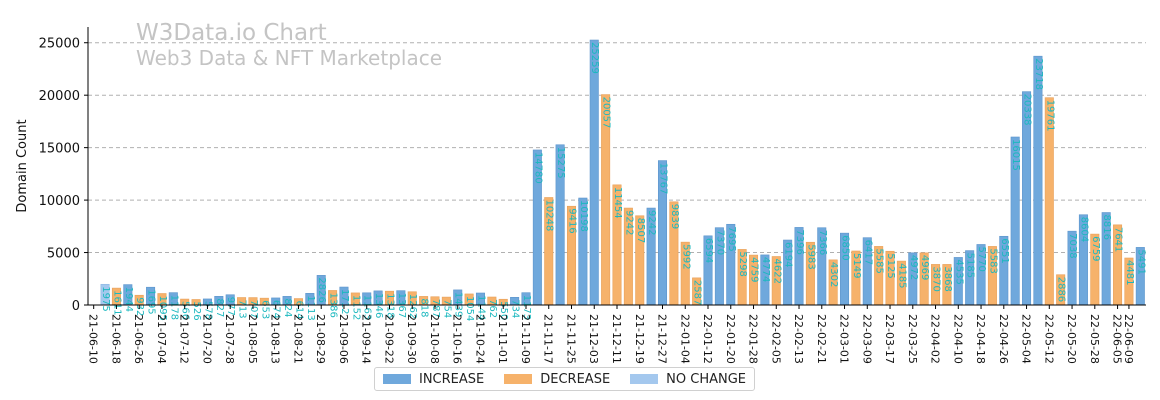 The height and width of the screenshot is (400, 1160). I want to click on legend-item-decrease: DECREASE, so click(557, 379).